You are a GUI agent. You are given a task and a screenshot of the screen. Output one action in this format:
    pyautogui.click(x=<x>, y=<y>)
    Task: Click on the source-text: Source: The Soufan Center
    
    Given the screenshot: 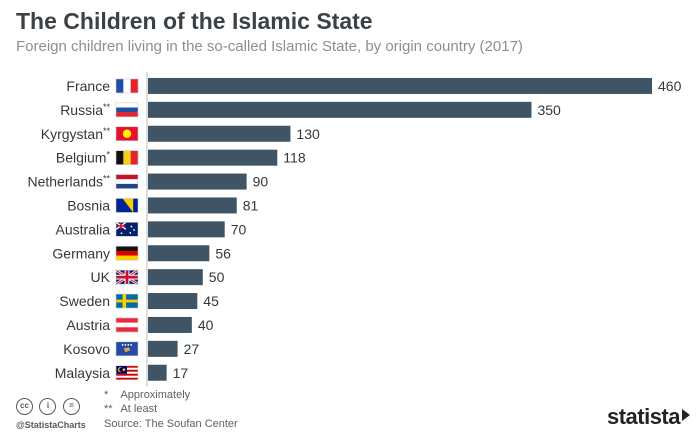 What is the action you would take?
    pyautogui.click(x=171, y=424)
    